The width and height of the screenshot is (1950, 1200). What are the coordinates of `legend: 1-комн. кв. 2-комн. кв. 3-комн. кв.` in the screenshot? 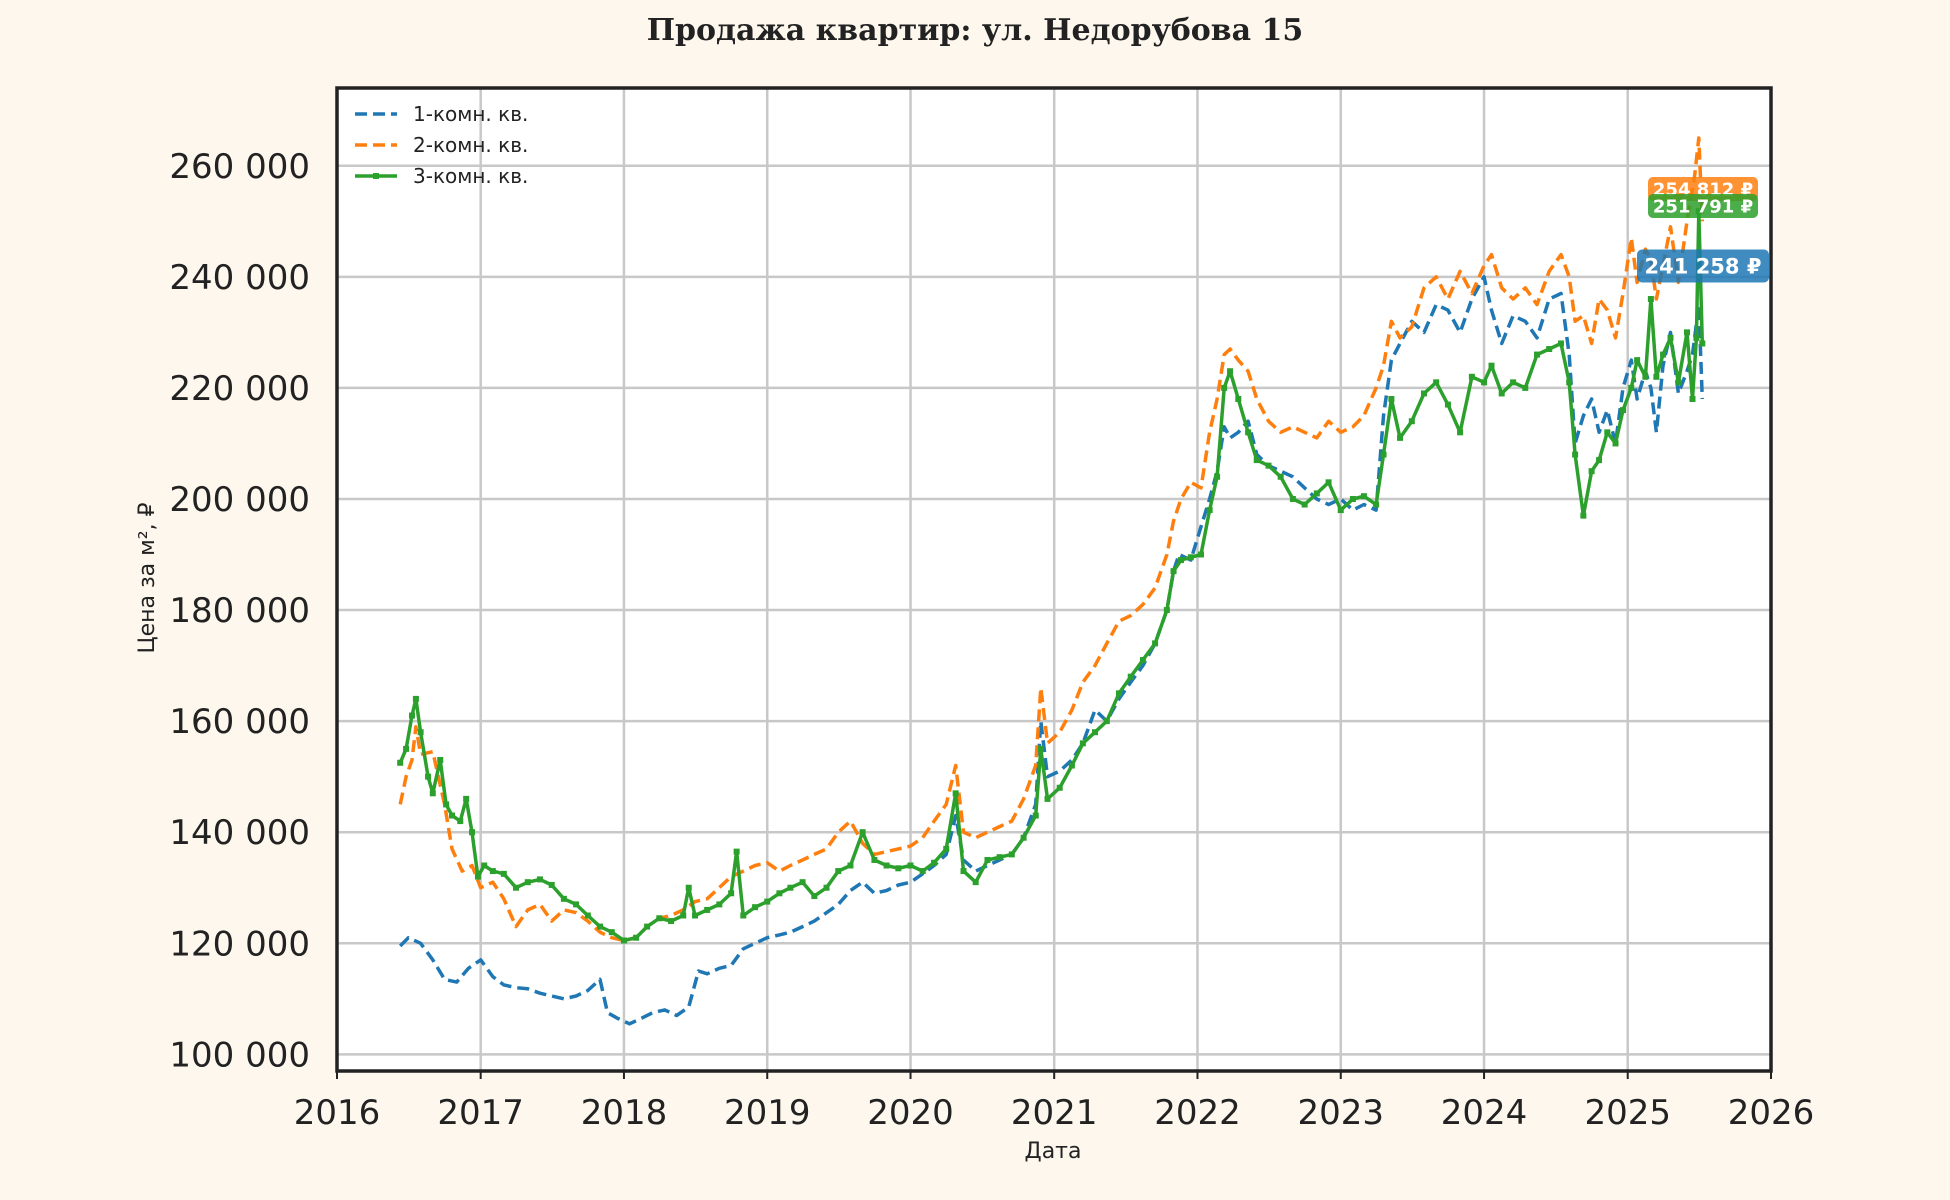 It's located at (441, 145).